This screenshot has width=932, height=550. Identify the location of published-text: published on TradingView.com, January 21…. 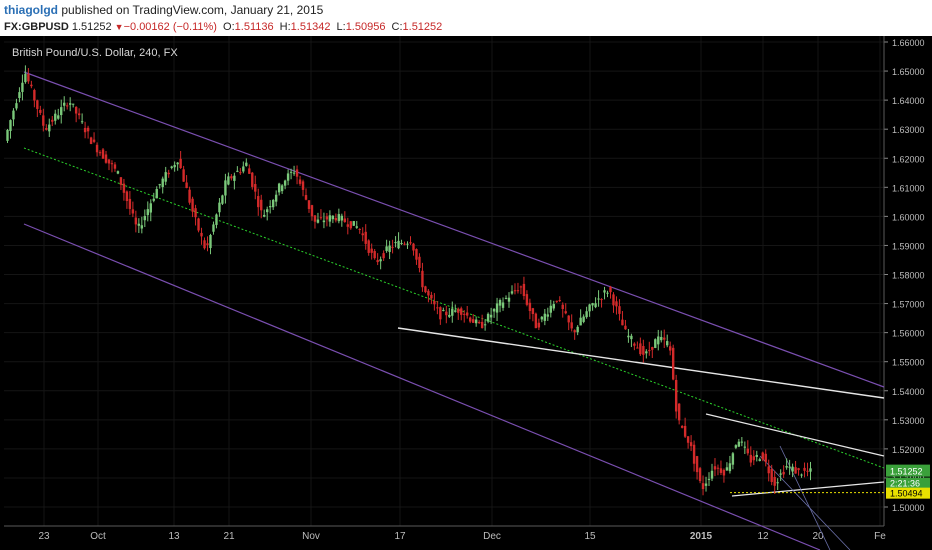
(192, 10).